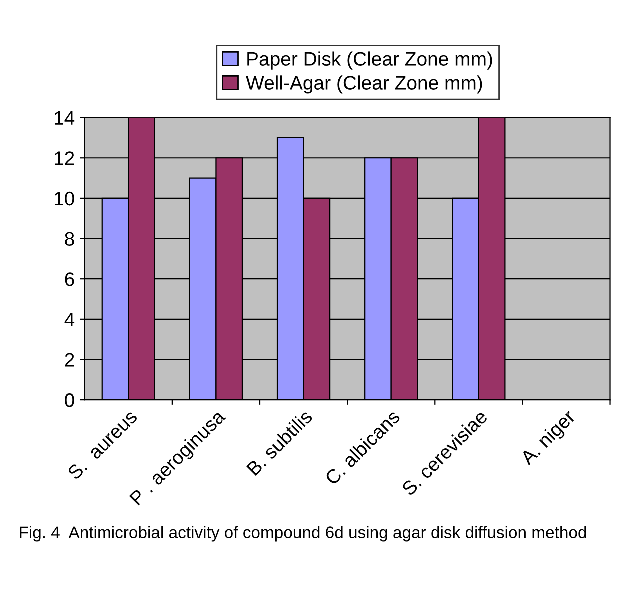 Image resolution: width=624 pixels, height=598 pixels. I want to click on legend-label: Well-Agar (Clear Zone mm), so click(364, 85).